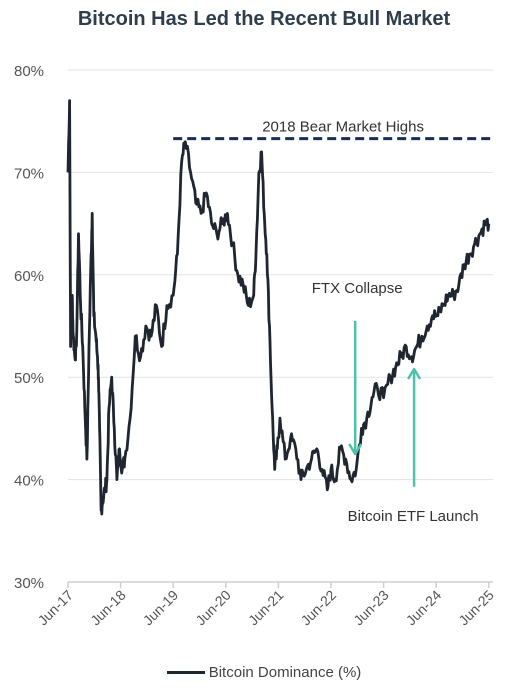 The width and height of the screenshot is (528, 691). I want to click on legend: Bitcoin Dominance (%), so click(264, 672).